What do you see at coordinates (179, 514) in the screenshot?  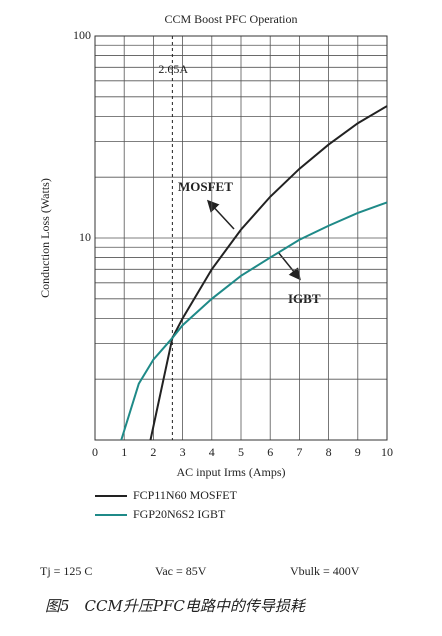 I see `legend-label: FGP20N6S2 IGBT` at bounding box center [179, 514].